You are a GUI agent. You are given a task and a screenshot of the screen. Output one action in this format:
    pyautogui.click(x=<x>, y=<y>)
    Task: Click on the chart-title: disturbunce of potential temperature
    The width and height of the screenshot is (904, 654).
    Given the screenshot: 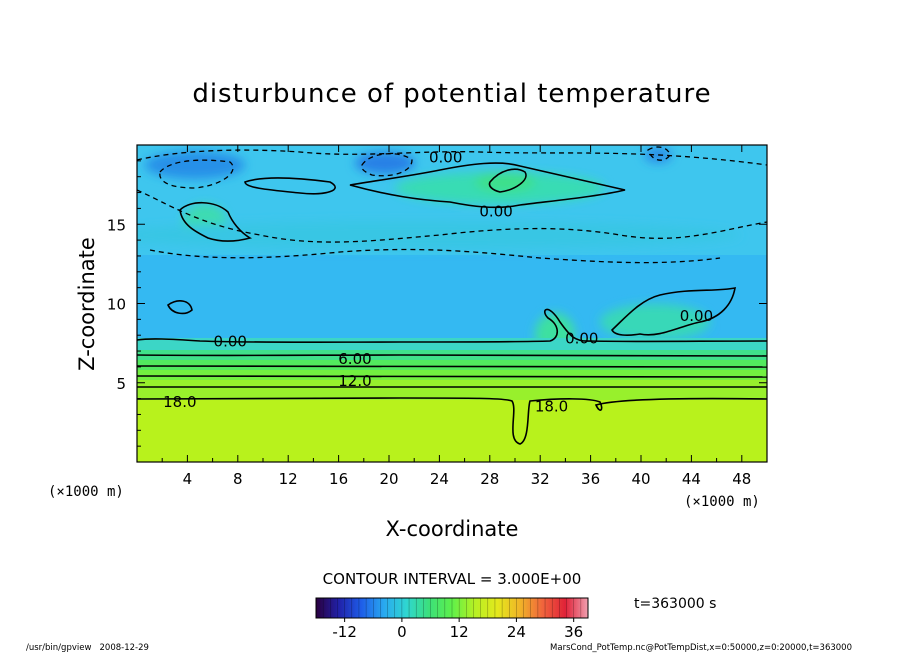 What is the action you would take?
    pyautogui.click(x=451, y=94)
    